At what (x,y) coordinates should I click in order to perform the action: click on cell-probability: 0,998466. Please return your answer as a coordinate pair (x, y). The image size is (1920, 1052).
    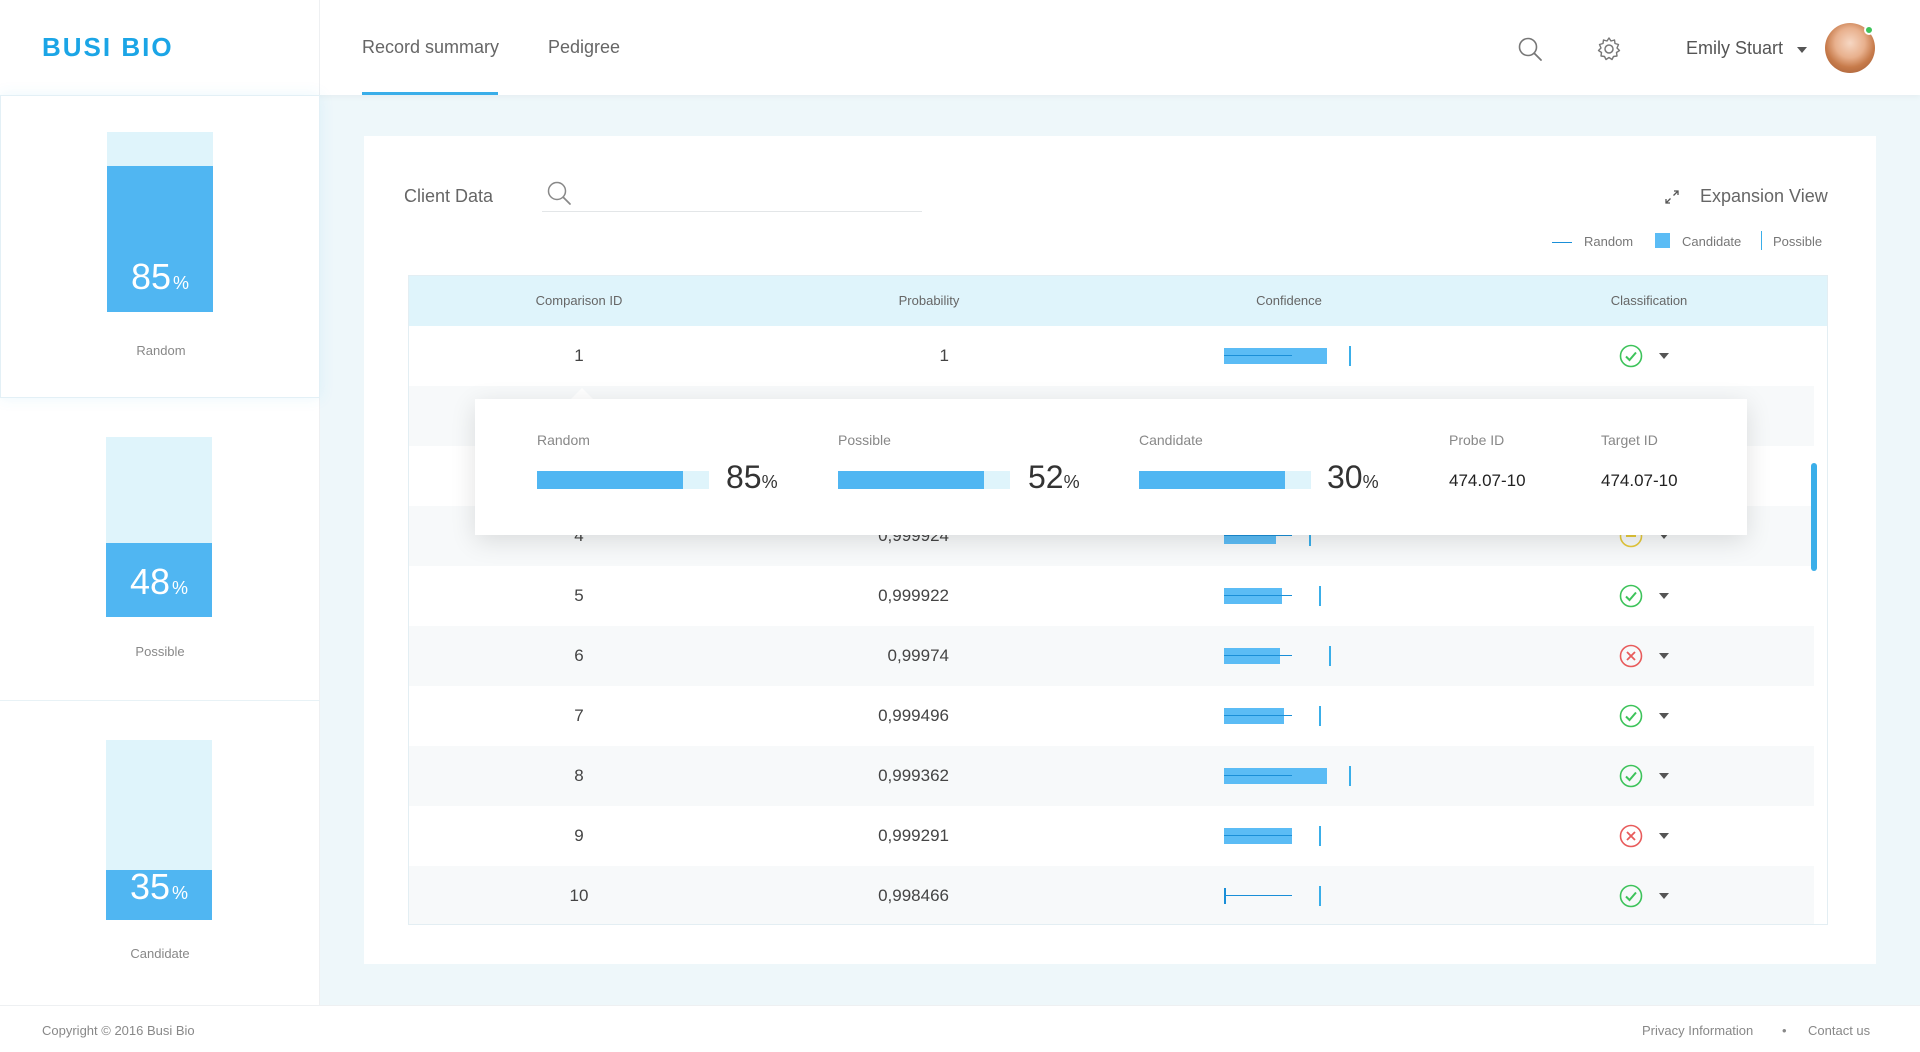
    Looking at the image, I should click on (913, 895).